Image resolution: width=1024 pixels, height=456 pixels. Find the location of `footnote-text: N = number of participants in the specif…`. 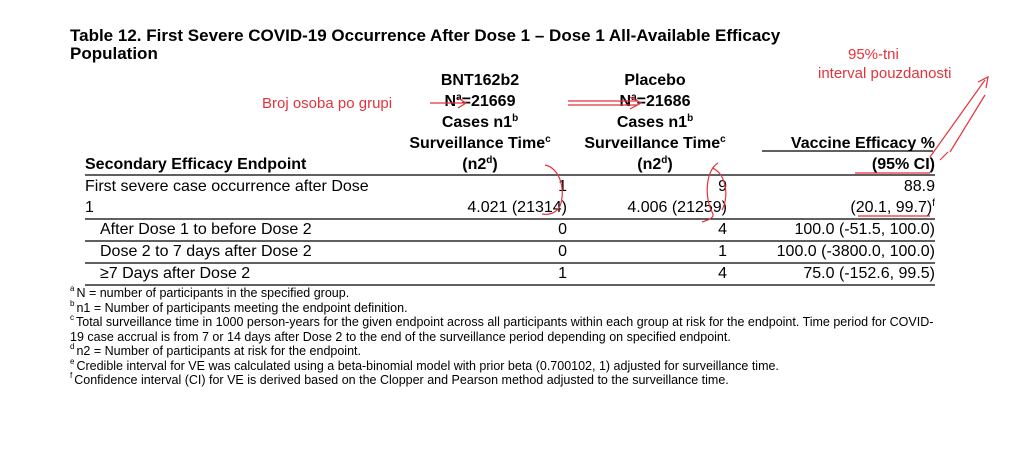

footnote-text: N = number of participants in the specif… is located at coordinates (213, 293).